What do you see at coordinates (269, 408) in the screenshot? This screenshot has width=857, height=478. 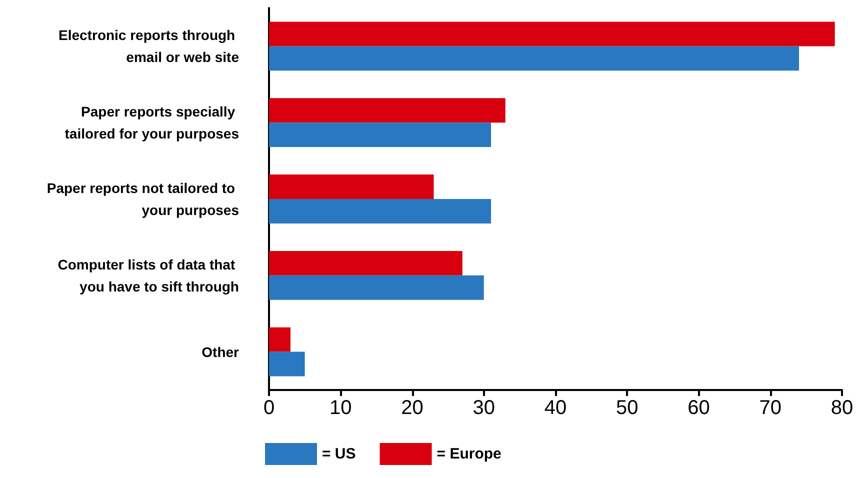 I see `x-tick-label: 0` at bounding box center [269, 408].